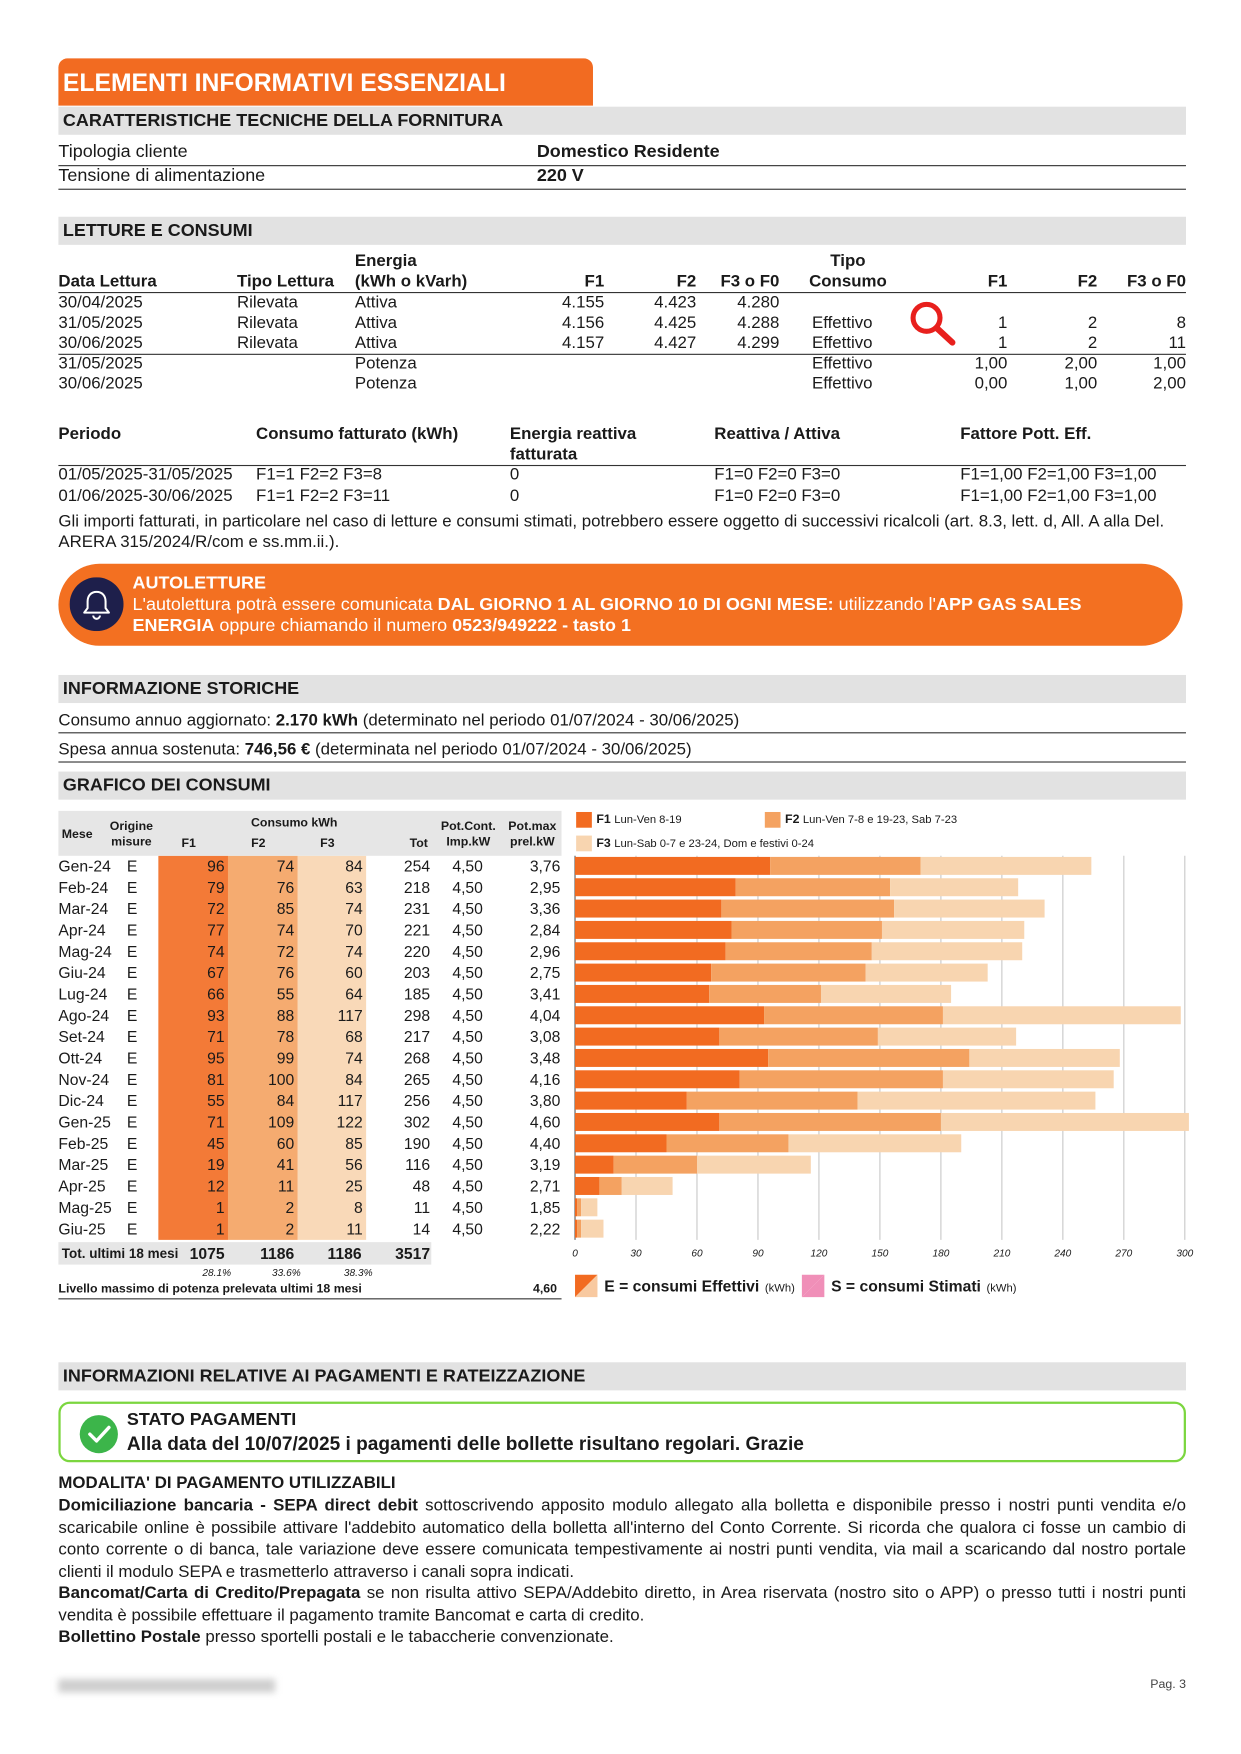 The height and width of the screenshot is (1754, 1241). What do you see at coordinates (842, 323) in the screenshot?
I see `cell: Effettivo` at bounding box center [842, 323].